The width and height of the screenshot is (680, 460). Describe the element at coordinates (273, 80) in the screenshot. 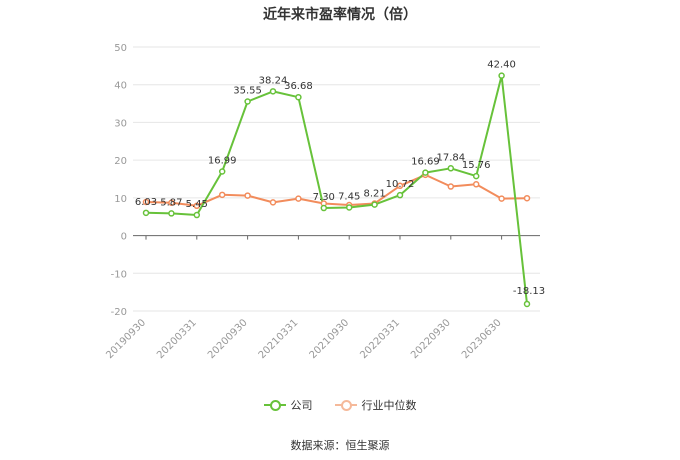

I see `data-label-company: 38.24` at that location.